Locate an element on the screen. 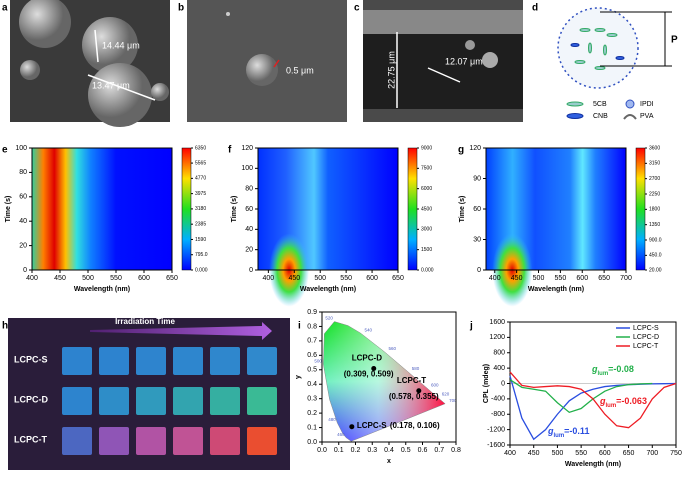 The width and height of the screenshot is (683, 477). y-tick-label: -1600 is located at coordinates (496, 445).